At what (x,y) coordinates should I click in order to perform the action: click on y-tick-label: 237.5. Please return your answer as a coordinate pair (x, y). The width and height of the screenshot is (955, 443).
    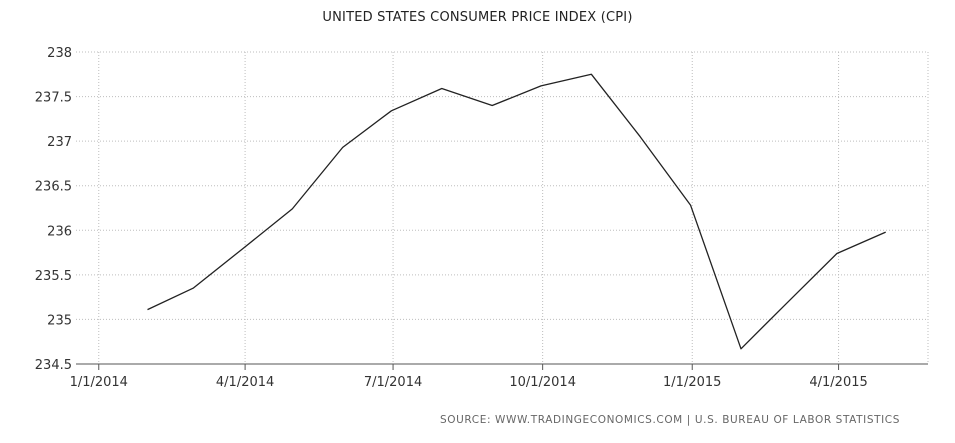
    Looking at the image, I should click on (53, 98).